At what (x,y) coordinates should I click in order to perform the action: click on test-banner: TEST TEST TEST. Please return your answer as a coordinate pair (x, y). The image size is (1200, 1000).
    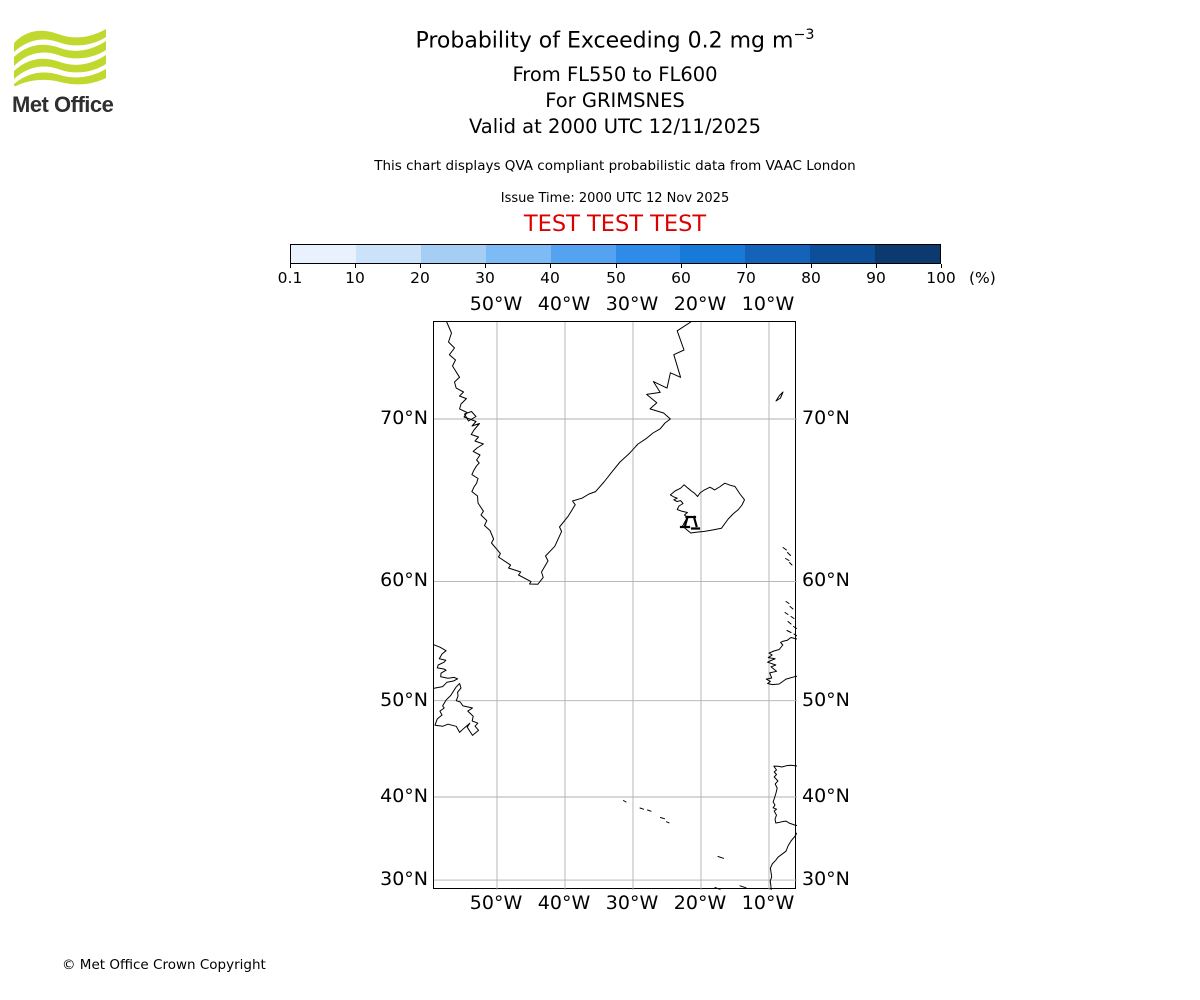
    Looking at the image, I should click on (615, 224).